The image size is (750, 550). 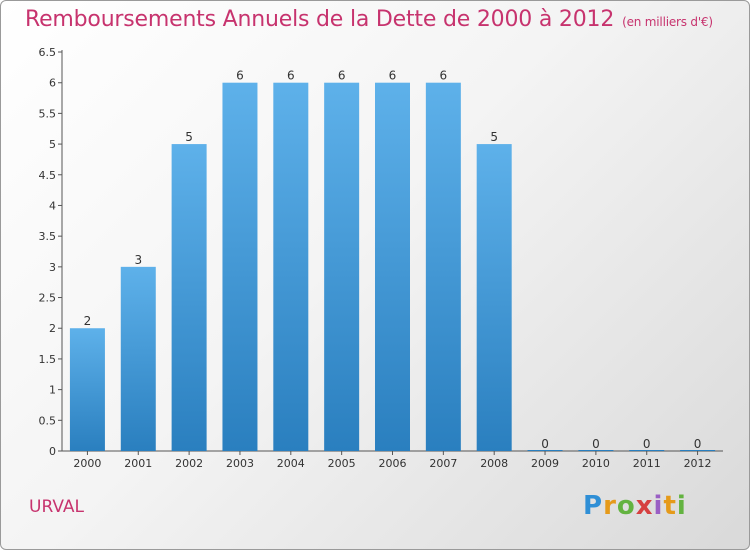 What do you see at coordinates (52, 267) in the screenshot?
I see `y-tick-label: 3` at bounding box center [52, 267].